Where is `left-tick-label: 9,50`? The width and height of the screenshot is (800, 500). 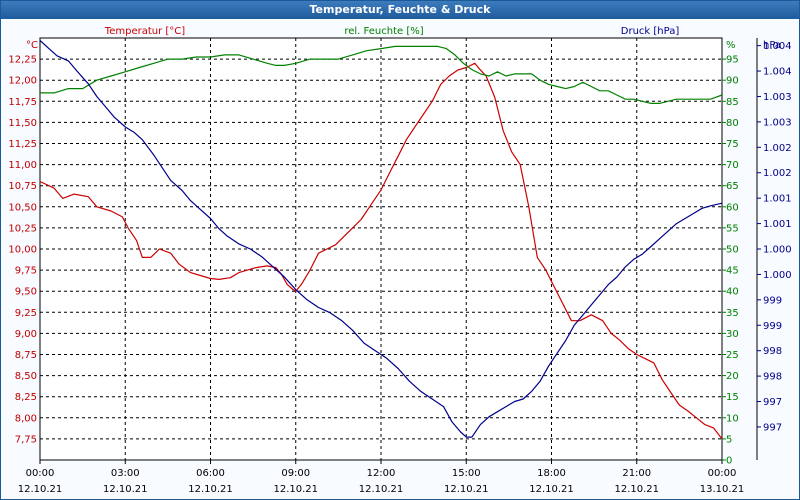
left-tick-label: 9,50 is located at coordinates (26, 292).